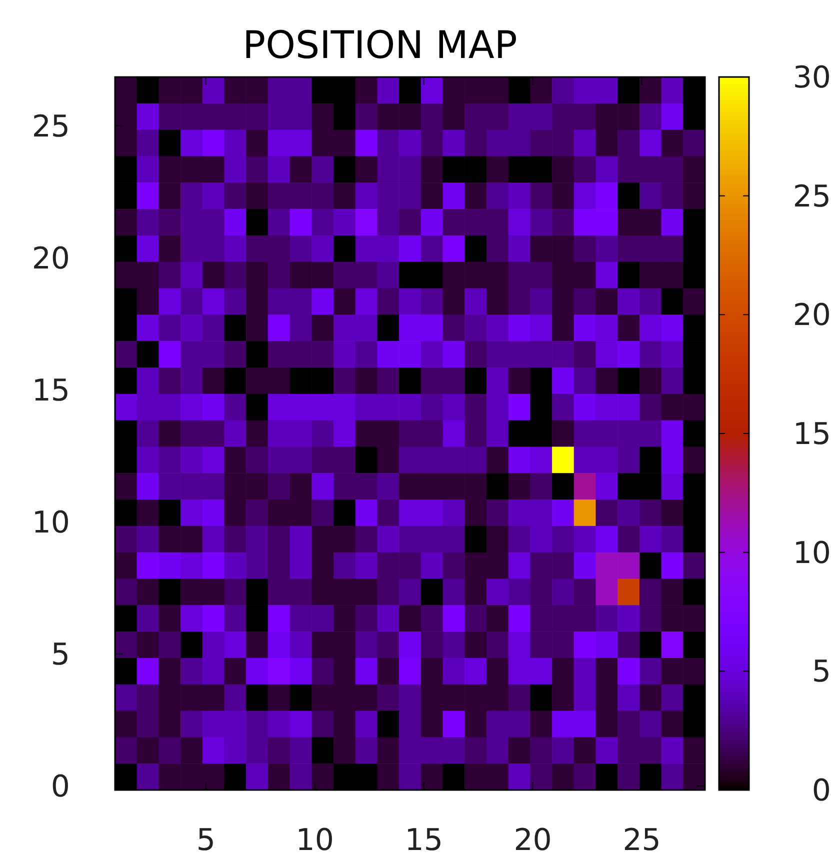 This screenshot has width=831, height=853. I want to click on color-bar-label: 0, so click(821, 791).